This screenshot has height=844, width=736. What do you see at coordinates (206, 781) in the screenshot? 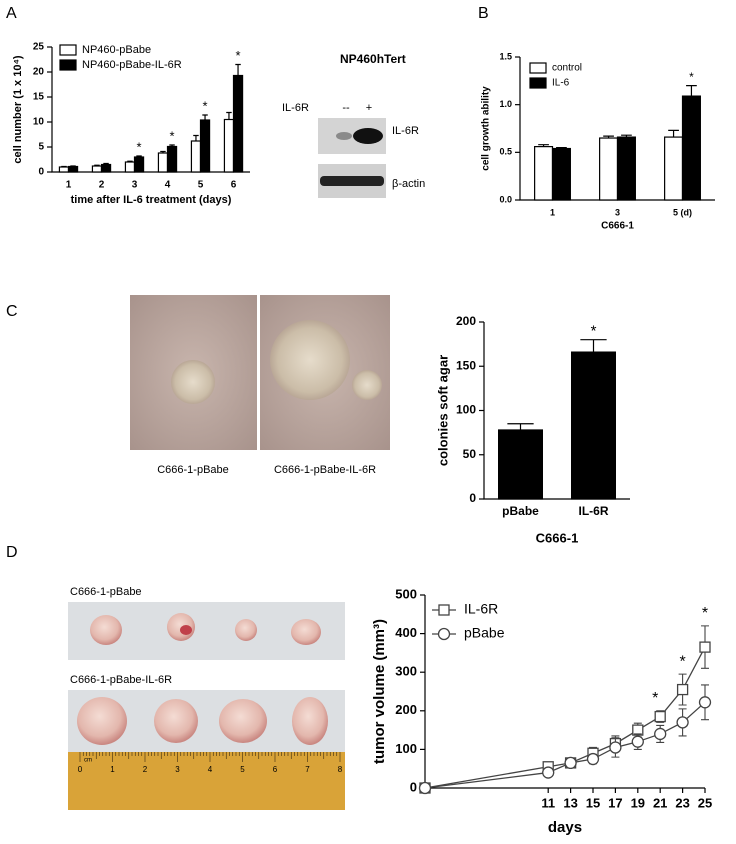
I see `ruler` at bounding box center [206, 781].